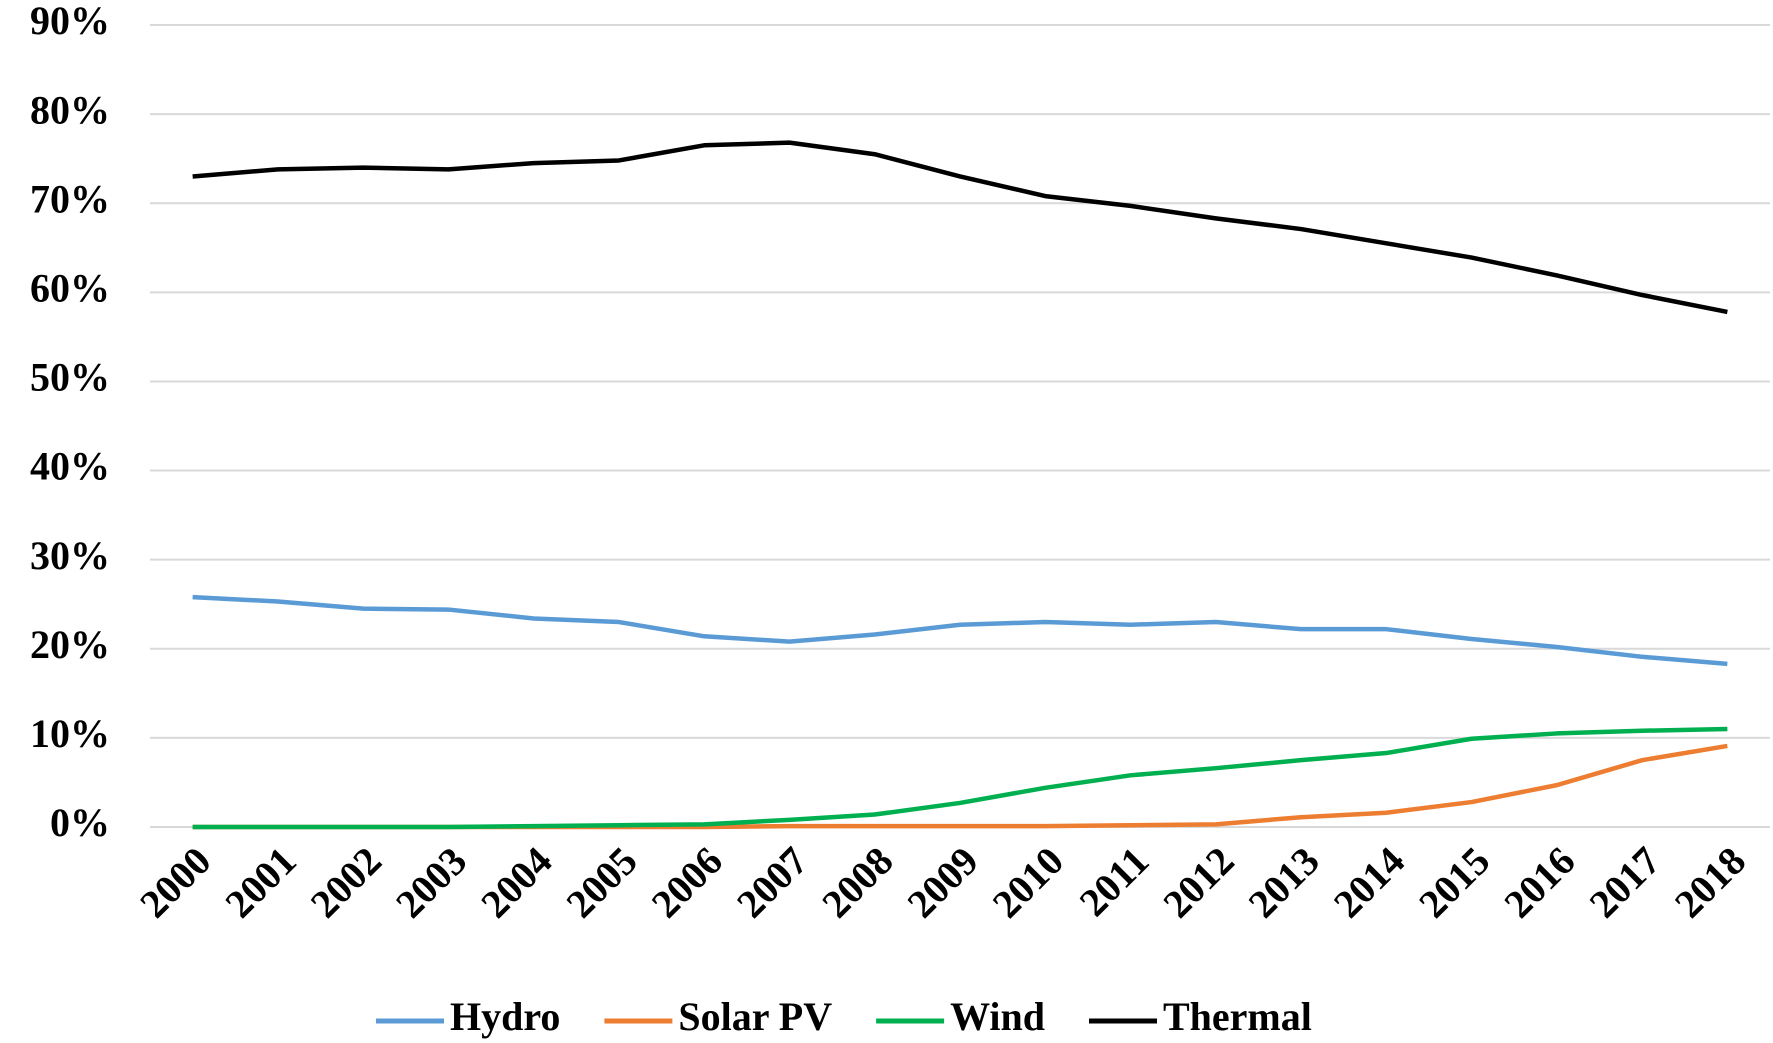 This screenshot has height=1043, width=1773. Describe the element at coordinates (1028, 882) in the screenshot. I see `x-tick-label: 2010` at that location.